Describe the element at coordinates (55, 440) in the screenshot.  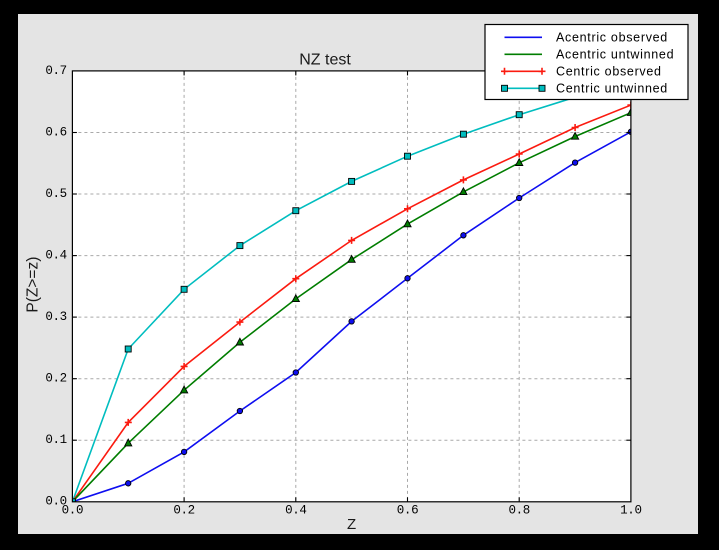
I see `svg-text: 0.1` at that location.